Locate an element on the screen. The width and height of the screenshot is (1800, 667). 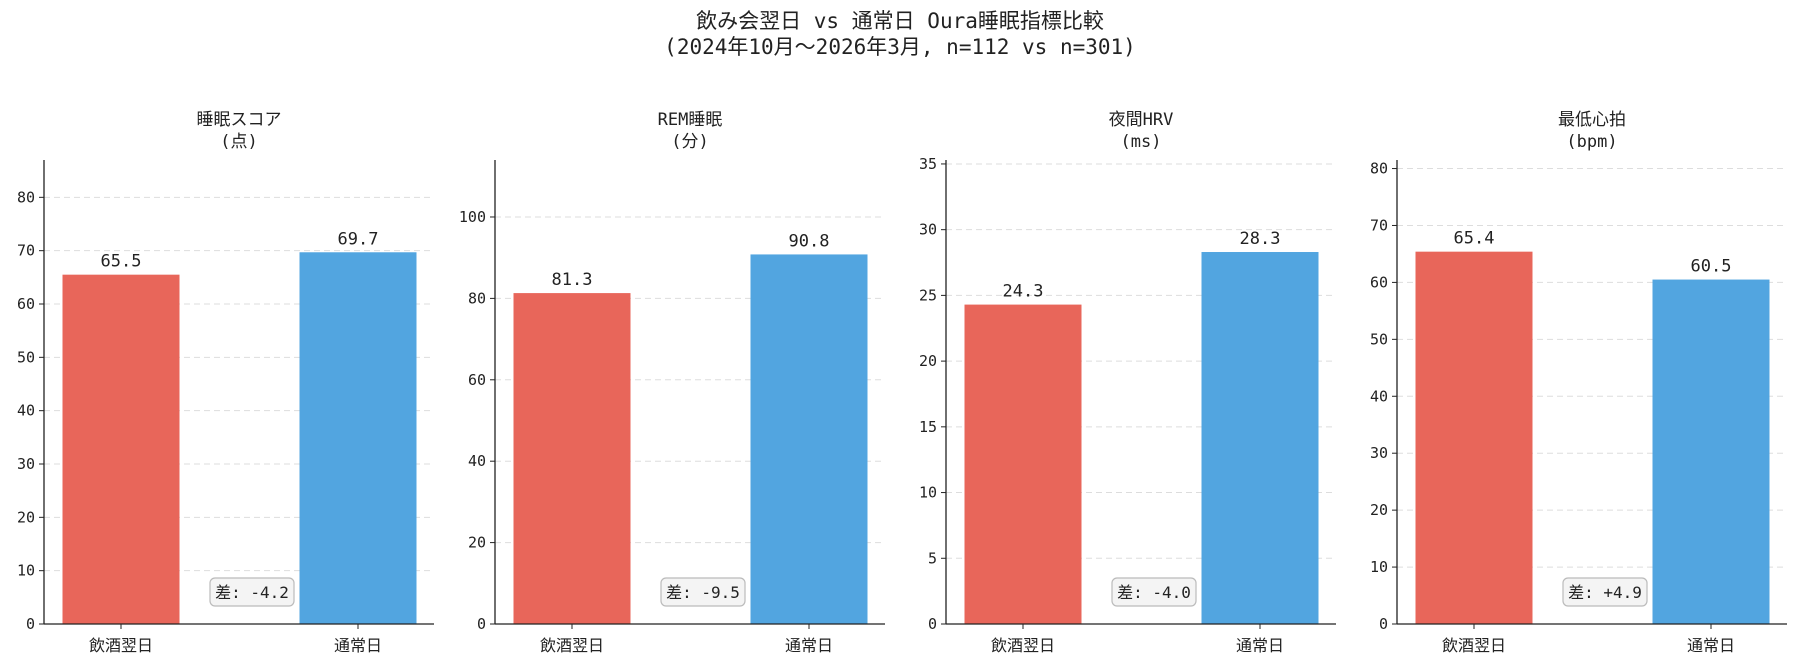
bar-value-label: 65.5 is located at coordinates (121, 262).